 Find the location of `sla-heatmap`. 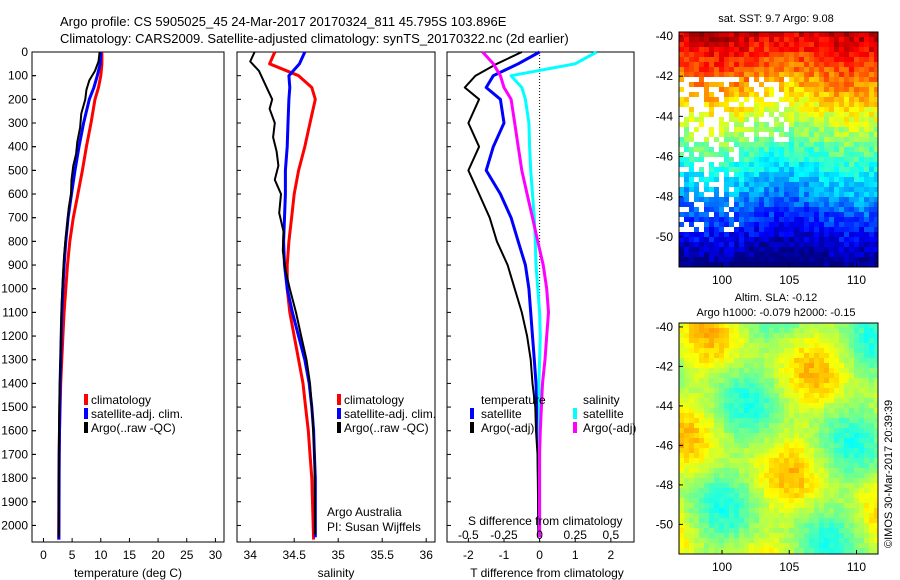

sla-heatmap is located at coordinates (778, 438).